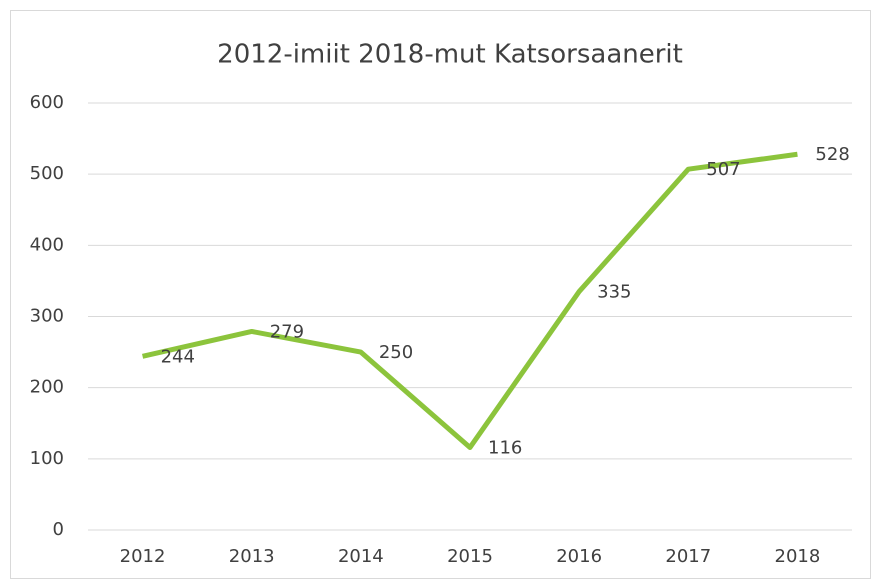  I want to click on x-tick-label: 2017, so click(688, 556).